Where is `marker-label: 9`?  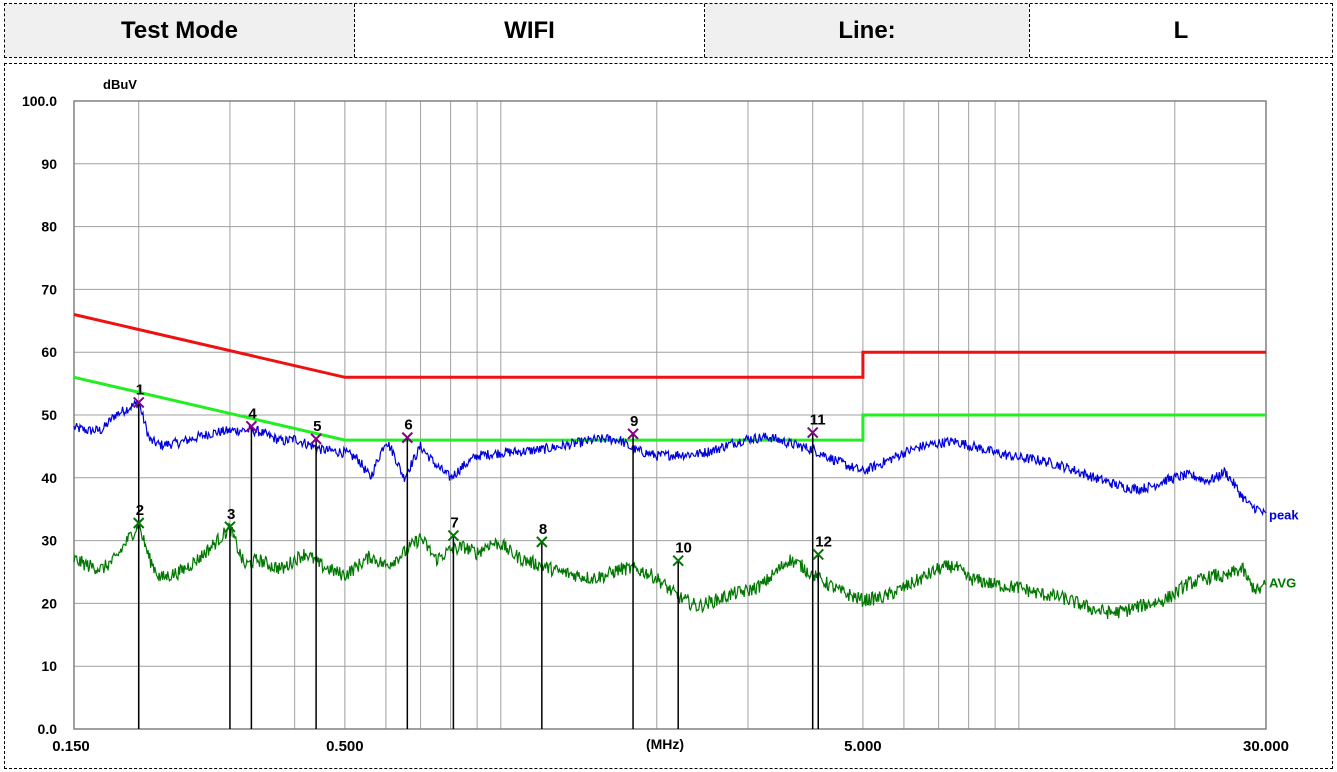
marker-label: 9 is located at coordinates (634, 421).